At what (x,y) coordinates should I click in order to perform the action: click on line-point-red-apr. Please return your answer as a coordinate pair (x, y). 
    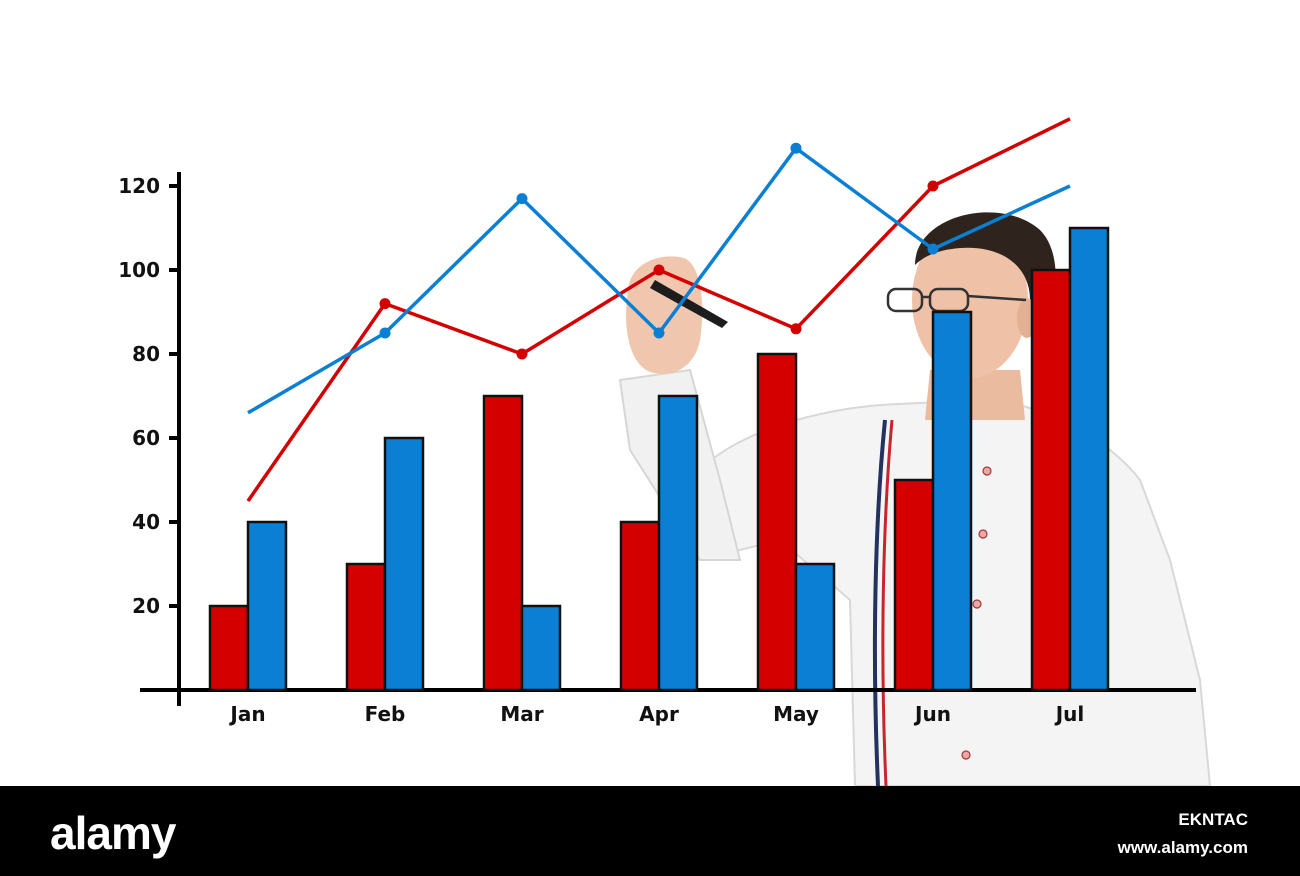
    Looking at the image, I should click on (659, 270).